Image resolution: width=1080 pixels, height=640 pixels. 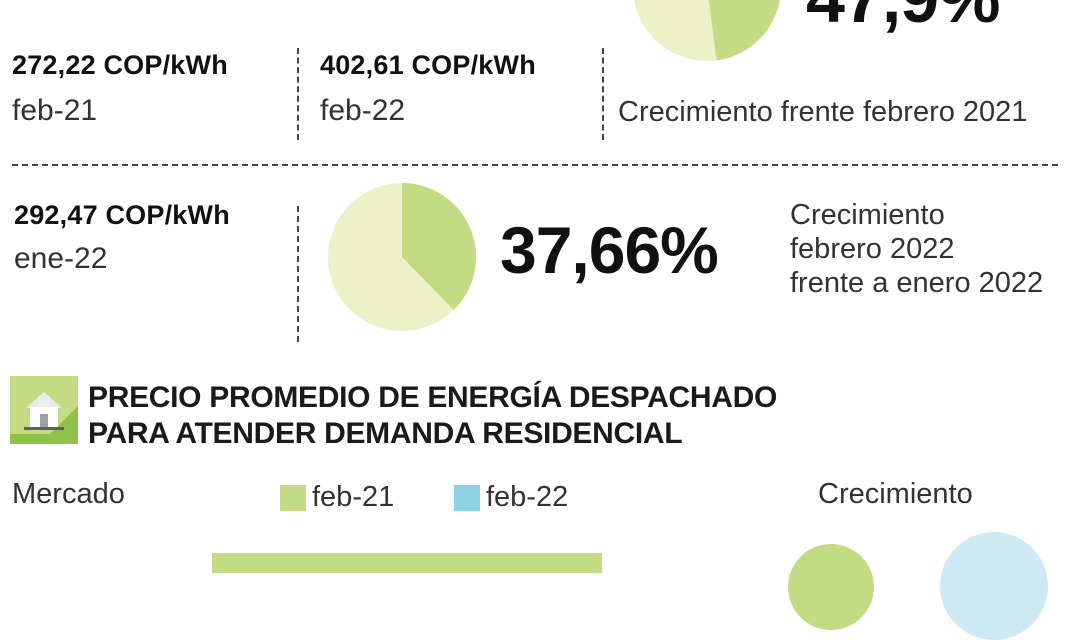 What do you see at coordinates (432, 397) in the screenshot?
I see `section-title-line1: PRECIO PROMEDIO DE ENERGÍA DESPACHADO` at bounding box center [432, 397].